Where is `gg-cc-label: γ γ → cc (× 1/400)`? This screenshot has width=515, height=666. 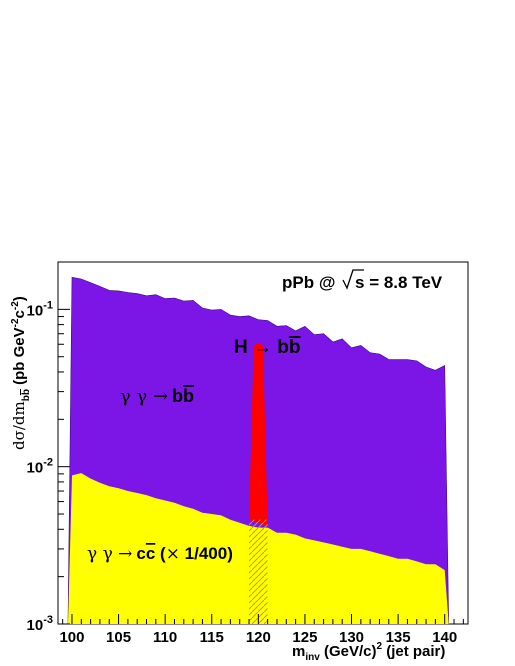
gg-cc-label: γ γ → cc (× 1/400) is located at coordinates (160, 554).